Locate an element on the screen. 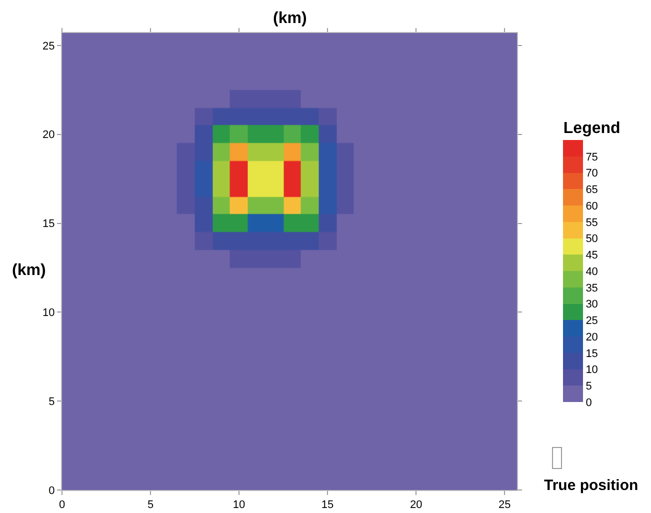 This screenshot has height=513, width=651. color-bar-label: 15 is located at coordinates (592, 354).